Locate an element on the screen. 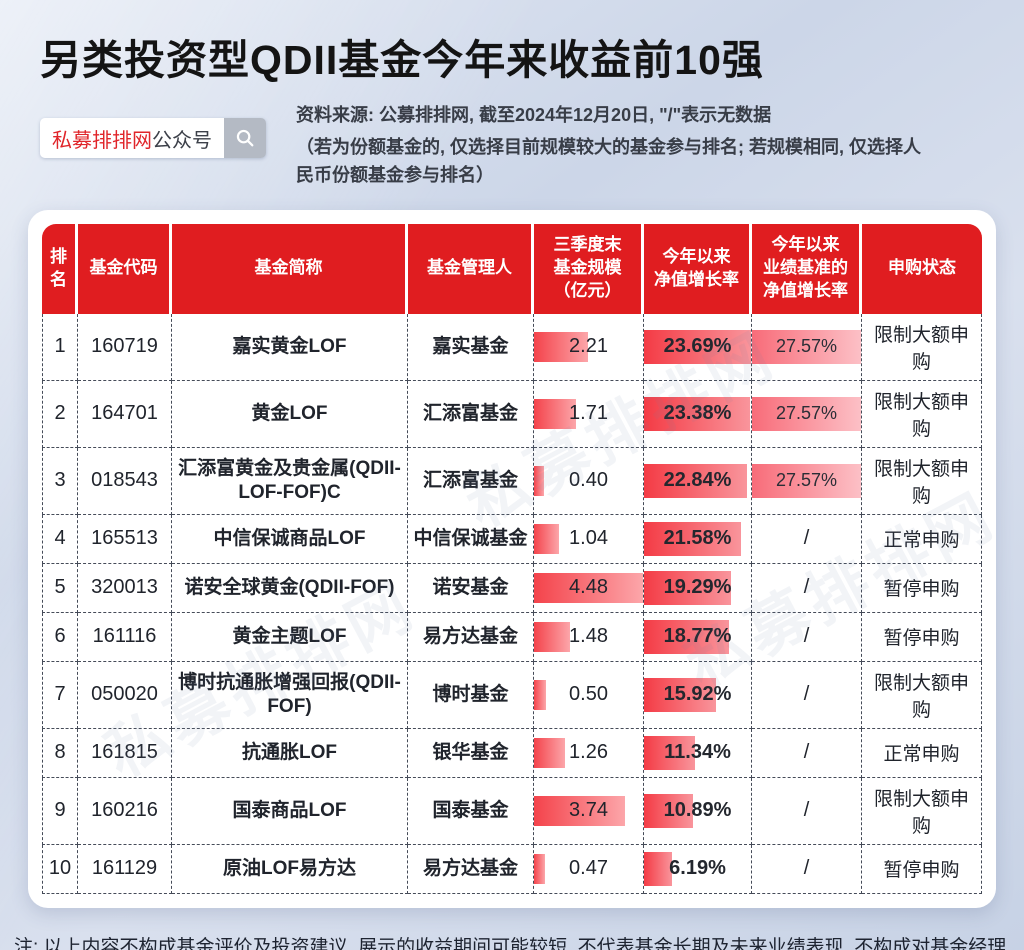  fund-name-cell: 汇添富黄金及贵金属(QDII-LOF-FOF)C is located at coordinates (290, 481).